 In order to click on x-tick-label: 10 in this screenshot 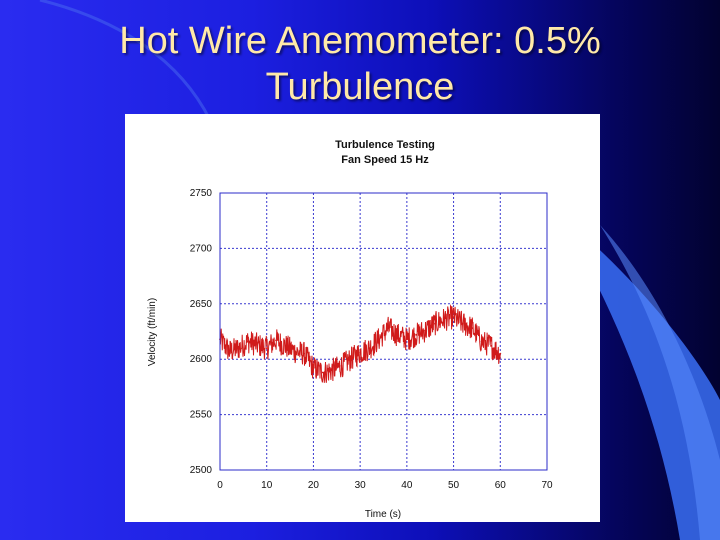, I will do `click(267, 485)`.